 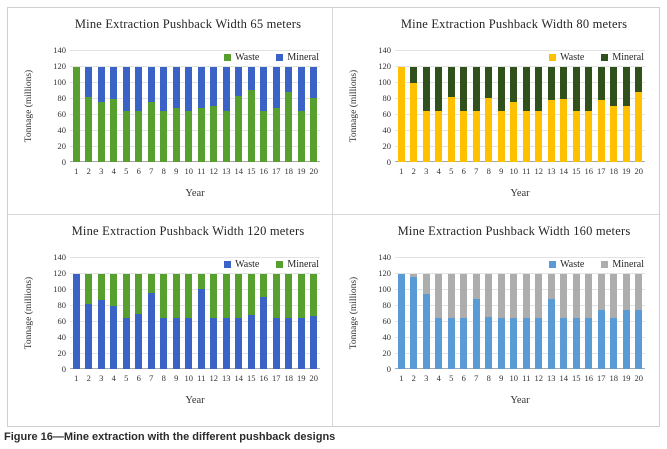 What do you see at coordinates (438, 378) in the screenshot?
I see `x-tick-label: 4` at bounding box center [438, 378].